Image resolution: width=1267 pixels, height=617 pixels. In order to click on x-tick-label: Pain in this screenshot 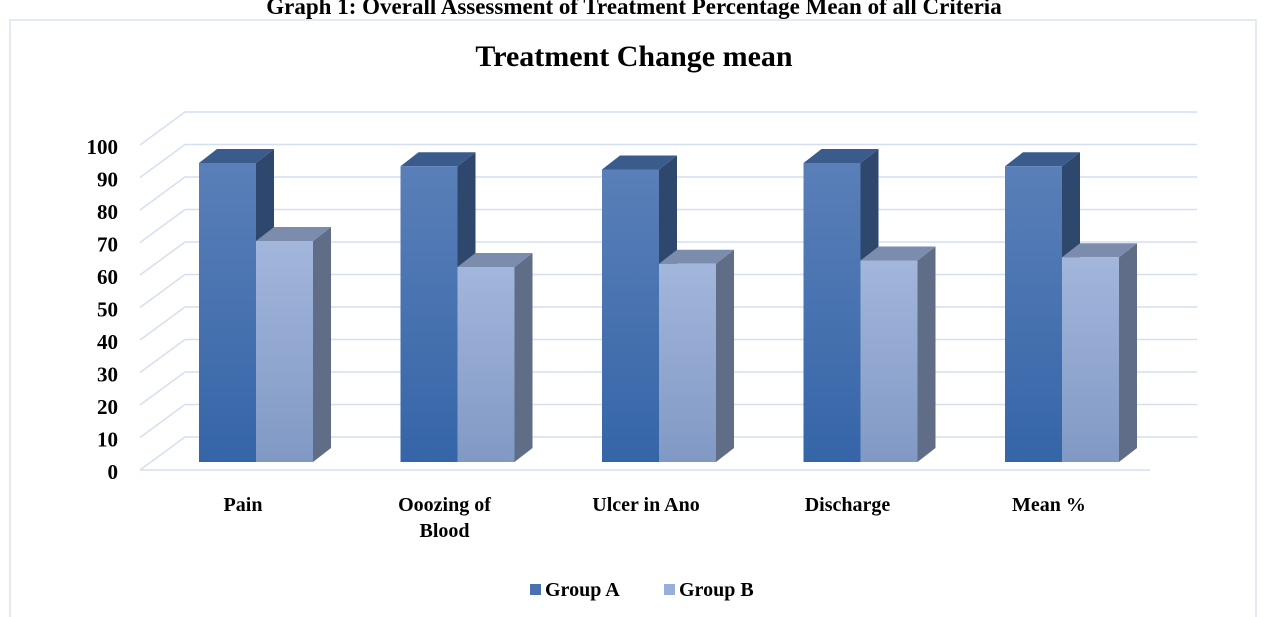, I will do `click(243, 505)`.